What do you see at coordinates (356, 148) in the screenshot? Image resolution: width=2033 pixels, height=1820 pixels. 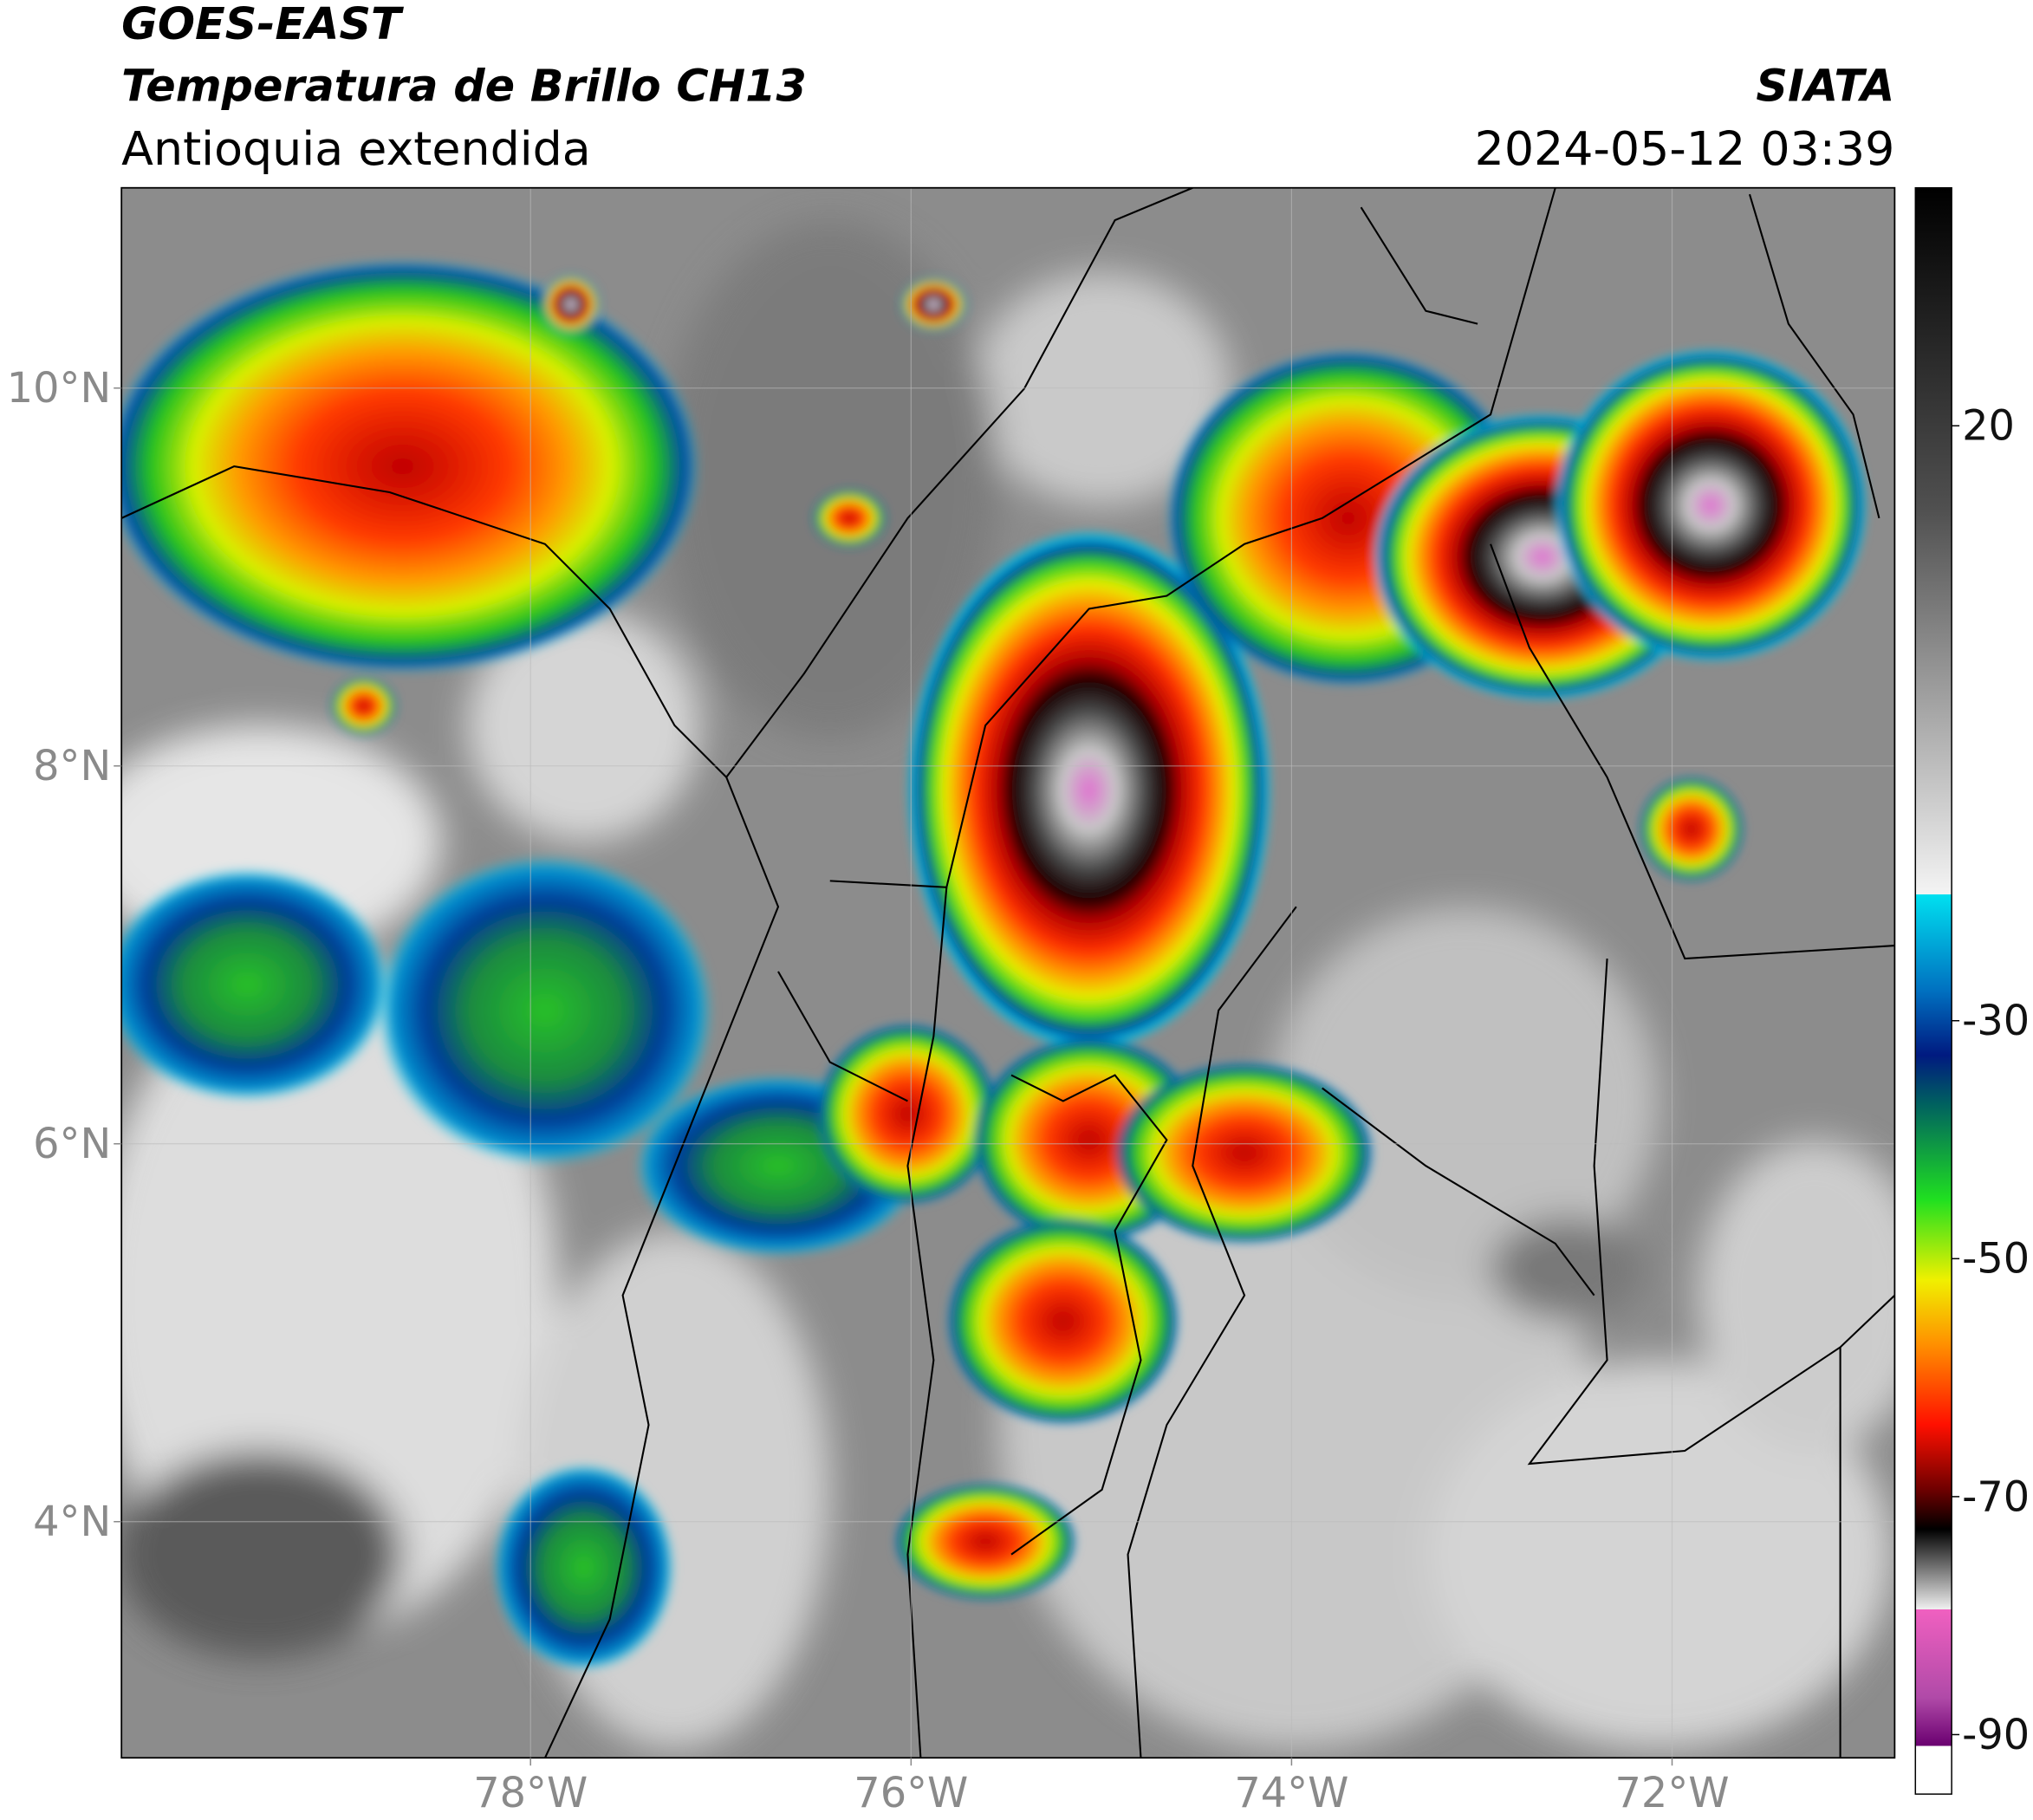 I see `region-subtitle: Antioquia extendida` at bounding box center [356, 148].